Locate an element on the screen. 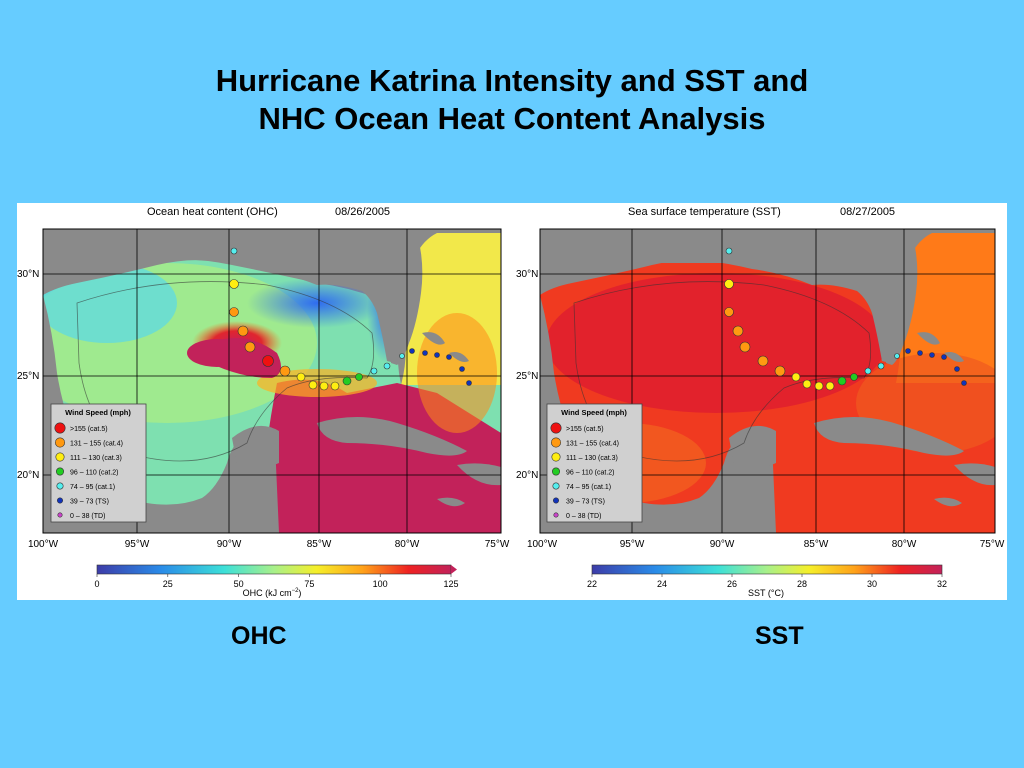 Image resolution: width=1024 pixels, height=768 pixels. ohc-legend-label-0: >155 (cat.5) is located at coordinates (89, 429).